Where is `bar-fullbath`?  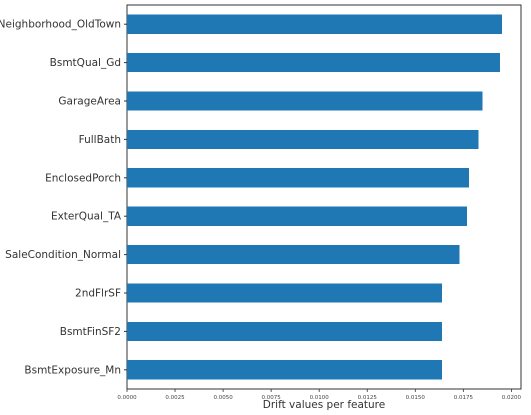 bar-fullbath is located at coordinates (303, 139).